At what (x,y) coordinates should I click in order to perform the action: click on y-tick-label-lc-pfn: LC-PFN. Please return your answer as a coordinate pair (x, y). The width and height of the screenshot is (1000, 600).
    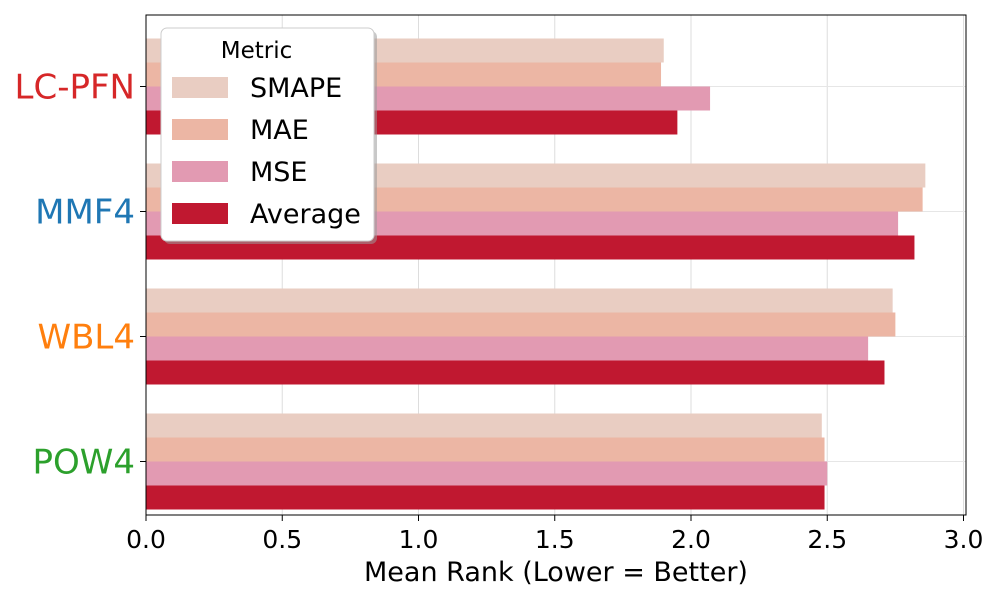
    Looking at the image, I should click on (75, 88).